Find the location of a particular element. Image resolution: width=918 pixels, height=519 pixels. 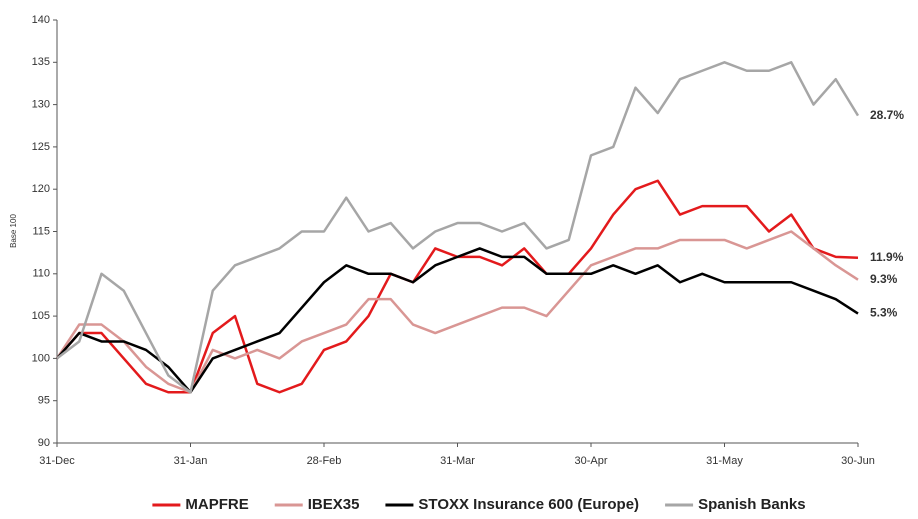

y-tick-label: 125 is located at coordinates (41, 147).